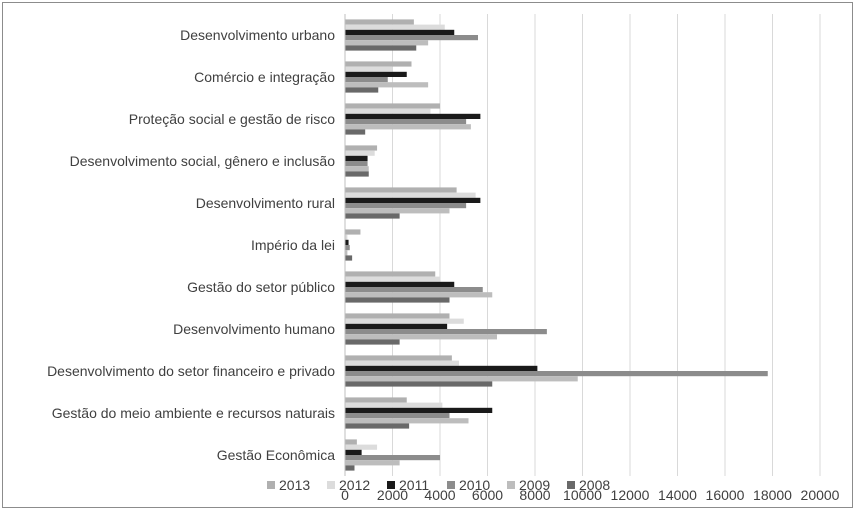 The width and height of the screenshot is (857, 512). Describe the element at coordinates (354, 485) in the screenshot. I see `legend-label: 2012` at that location.